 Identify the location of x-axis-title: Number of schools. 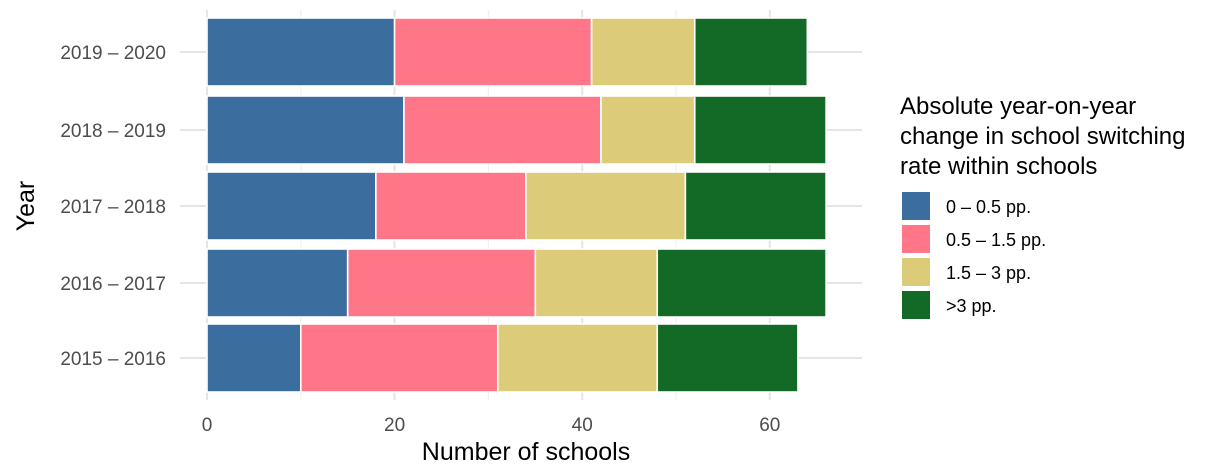
(526, 452).